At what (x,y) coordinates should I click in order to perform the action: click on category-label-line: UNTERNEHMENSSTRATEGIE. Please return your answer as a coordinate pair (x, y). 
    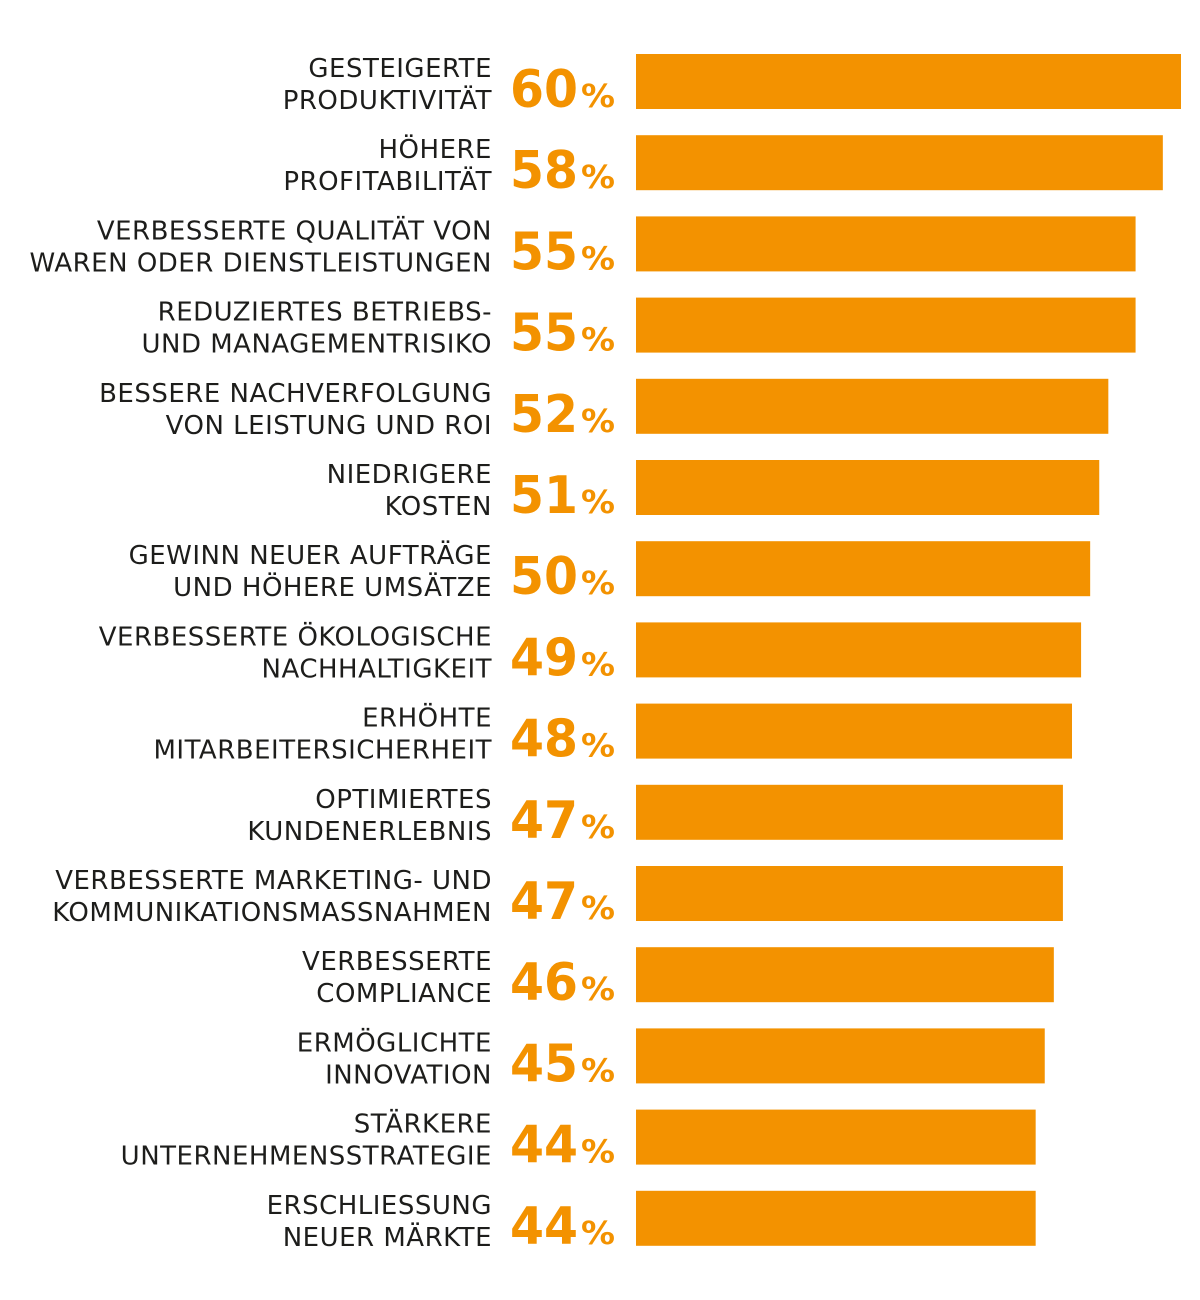
    Looking at the image, I should click on (306, 1157).